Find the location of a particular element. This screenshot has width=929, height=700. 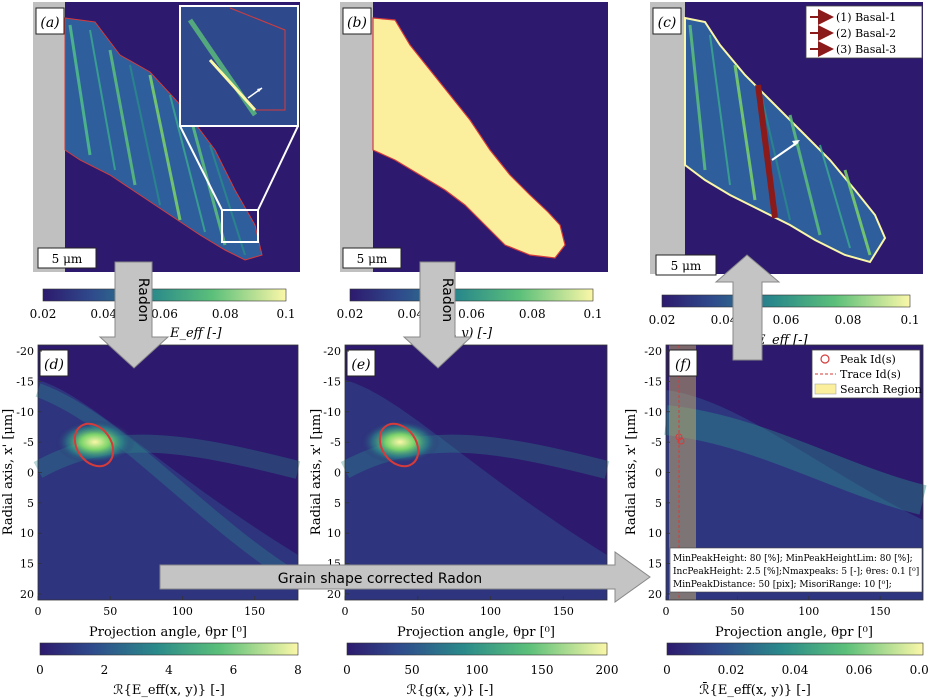

ylabel-d: Radial axis, x' [μm] is located at coordinates (8, 472).